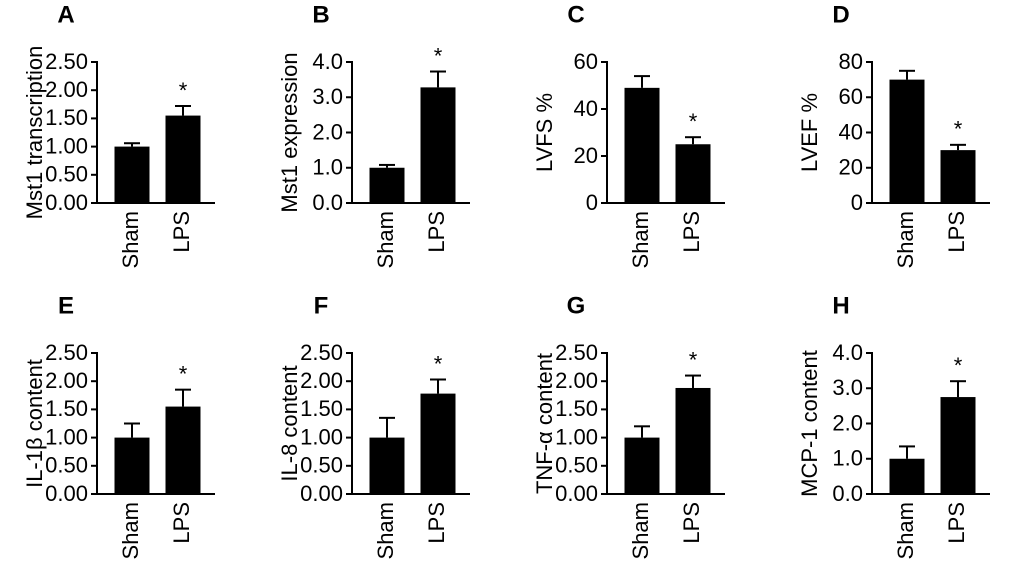 The image size is (1020, 582). What do you see at coordinates (65, 14) in the screenshot?
I see `panel-letter: A` at bounding box center [65, 14].